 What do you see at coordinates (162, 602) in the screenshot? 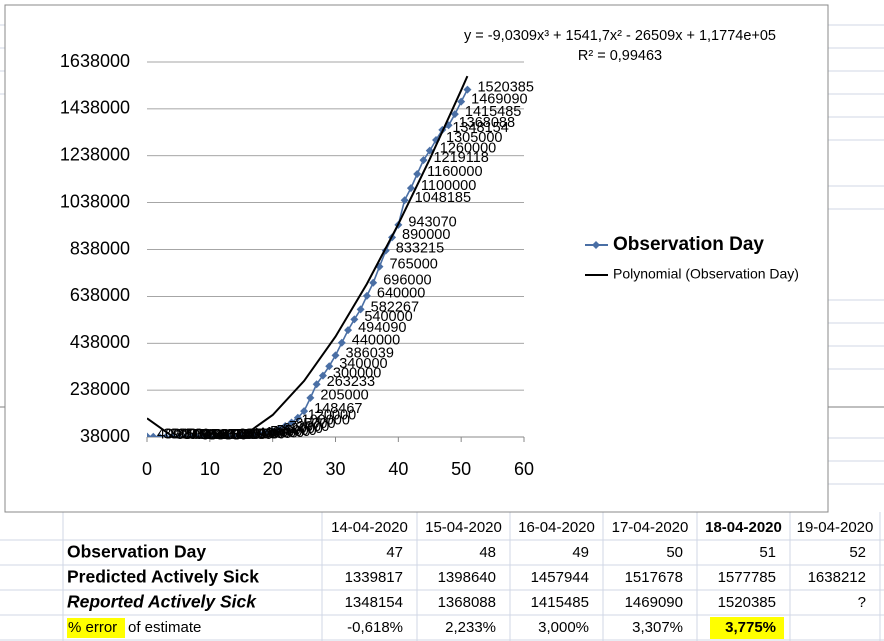
I see `row-label: Reported Actively Sick` at bounding box center [162, 602].